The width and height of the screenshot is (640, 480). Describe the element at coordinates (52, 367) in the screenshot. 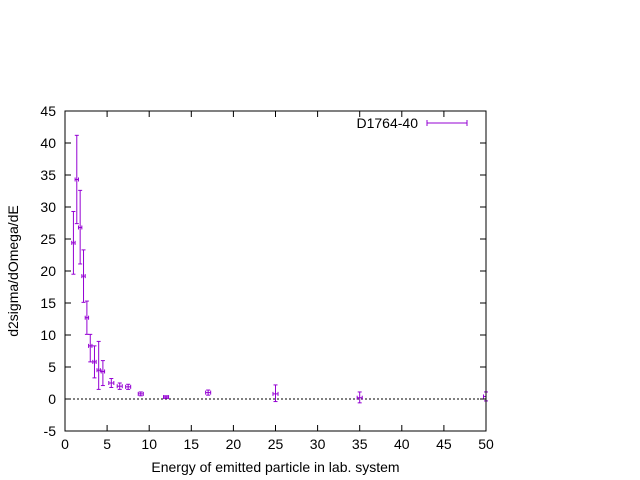

I see `y-tick-label: 5` at that location.